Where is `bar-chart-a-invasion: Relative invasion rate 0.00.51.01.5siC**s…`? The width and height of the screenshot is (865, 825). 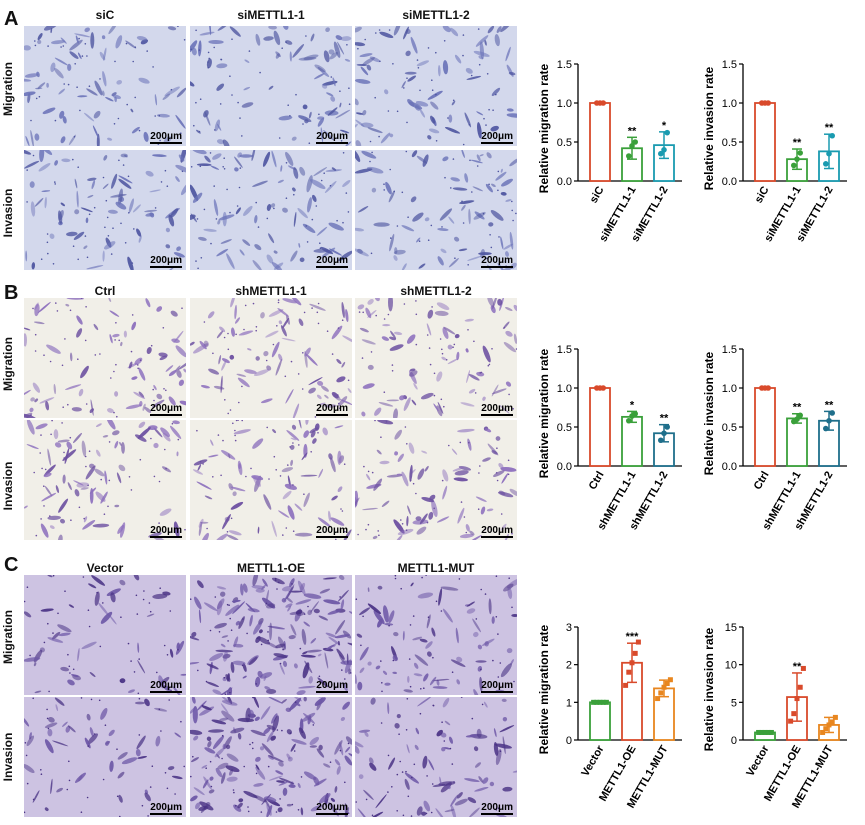
bar-chart-a-invasion: Relative invasion rate 0.00.51.01.5siC**s… is located at coordinates (774, 151).